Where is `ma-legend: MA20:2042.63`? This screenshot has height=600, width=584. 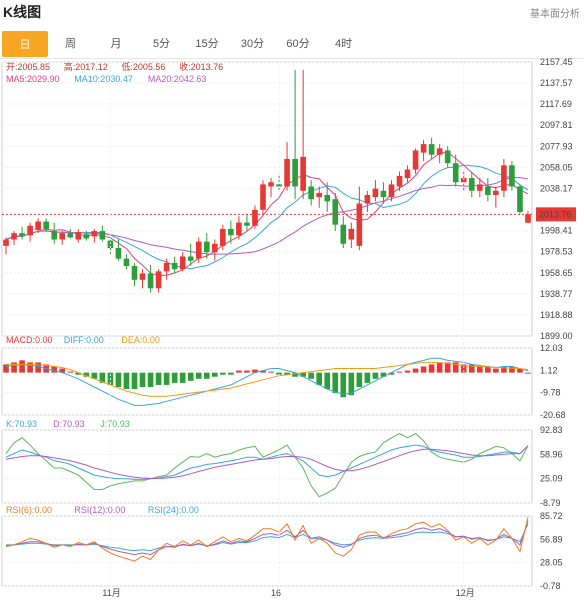
ma-legend: MA20:2042.63 is located at coordinates (177, 79).